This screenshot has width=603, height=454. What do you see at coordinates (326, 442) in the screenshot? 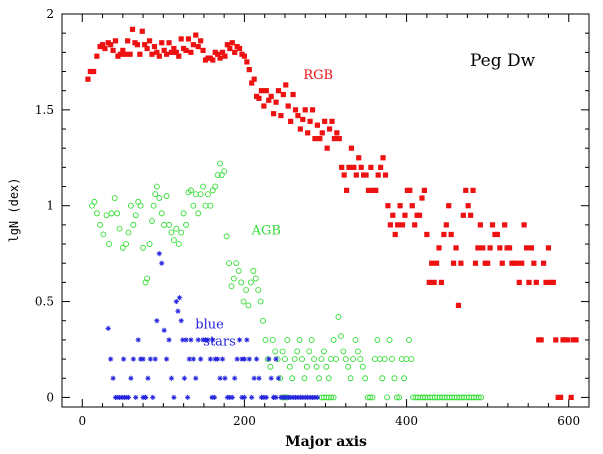
I see `x-axis-label: Major axis` at bounding box center [326, 442].